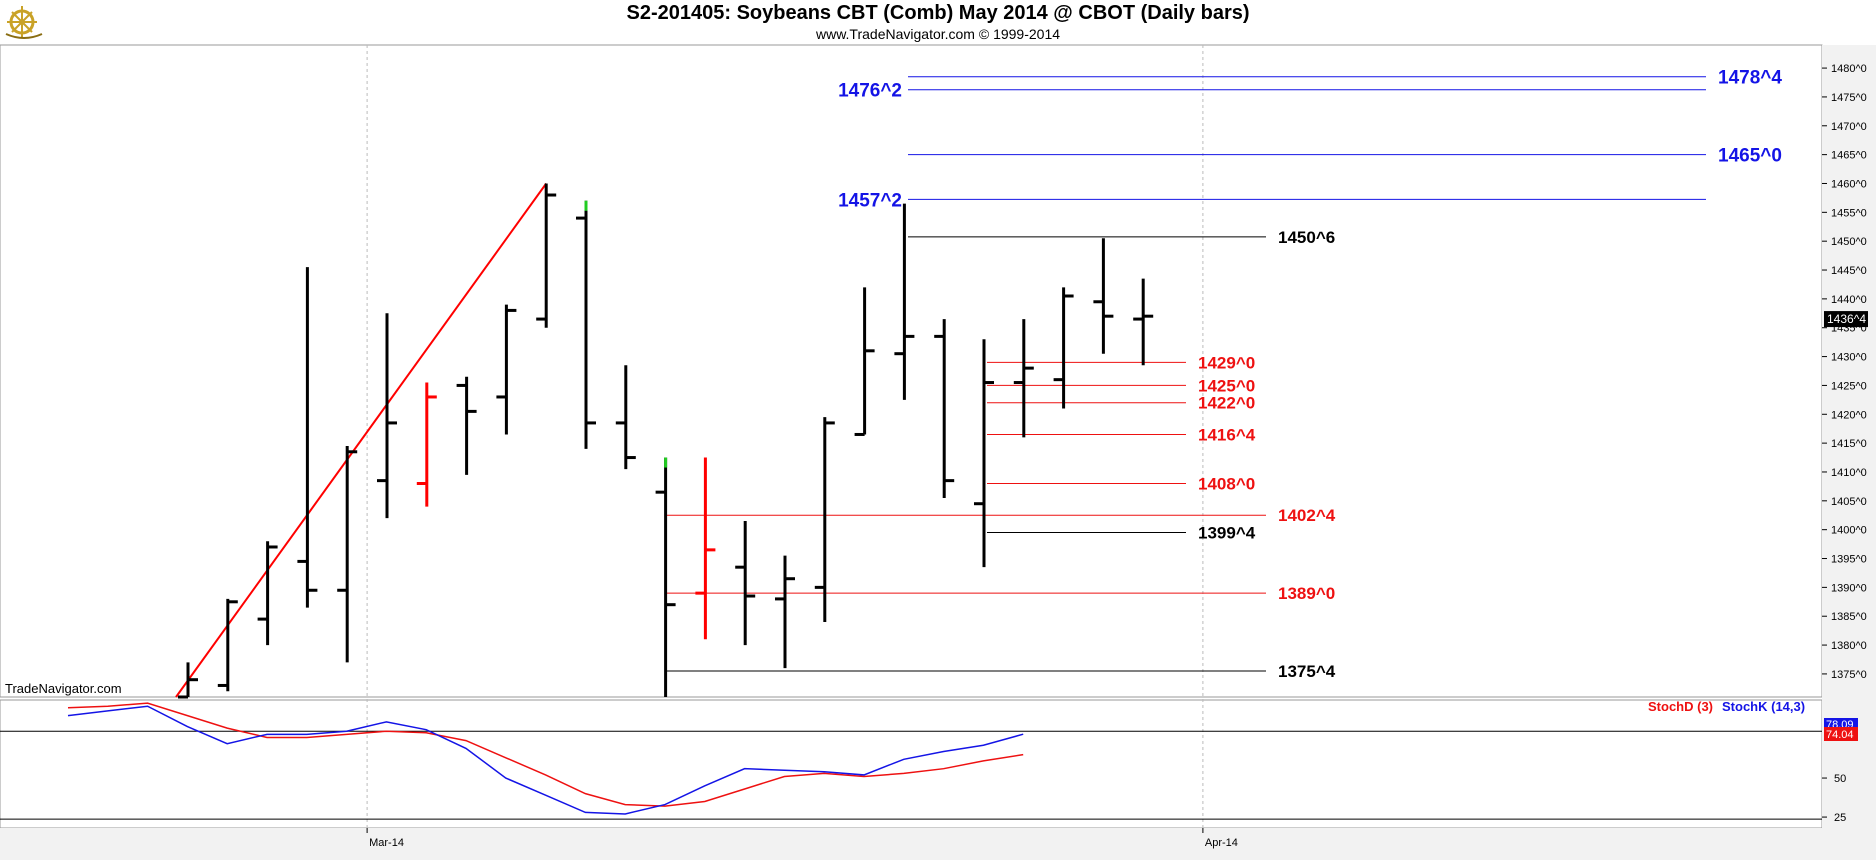  Describe the element at coordinates (870, 200) in the screenshot. I see `price-level-label: 1457^2` at that location.